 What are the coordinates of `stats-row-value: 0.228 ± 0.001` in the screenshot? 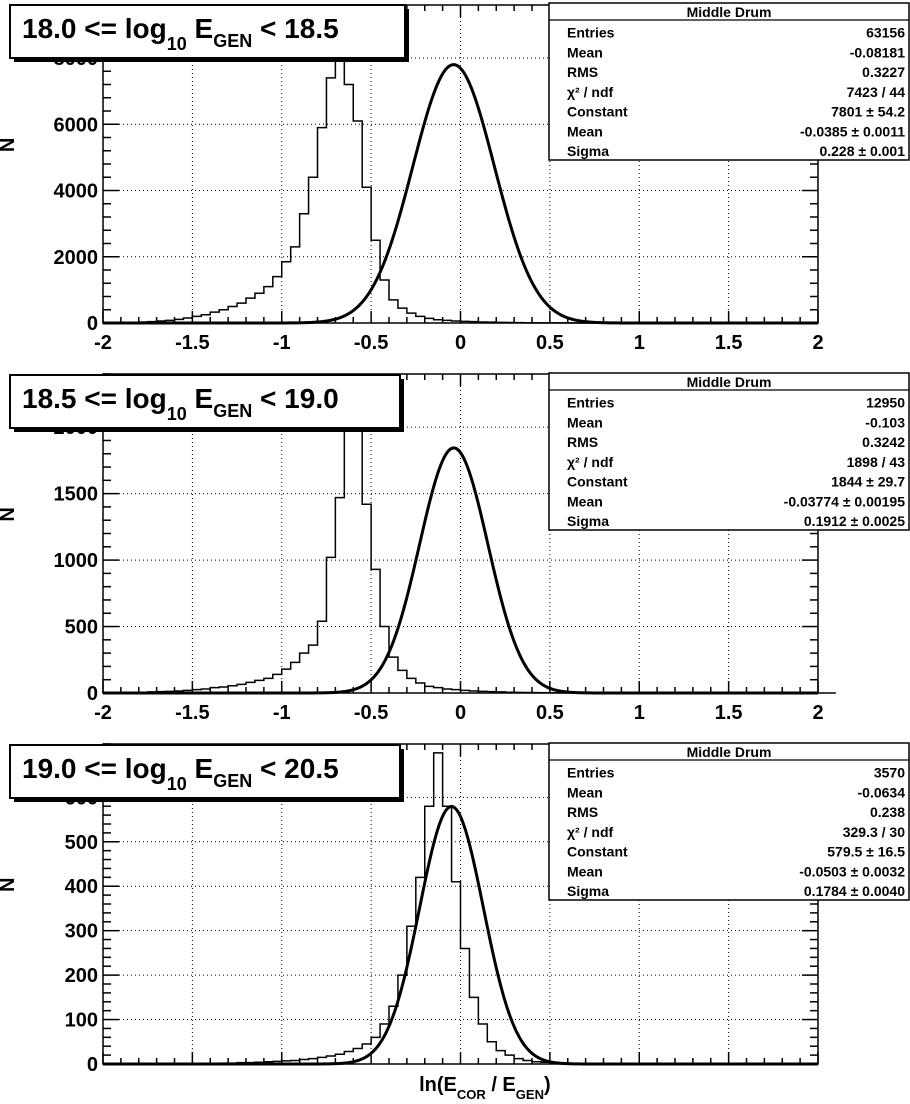 It's located at (862, 151).